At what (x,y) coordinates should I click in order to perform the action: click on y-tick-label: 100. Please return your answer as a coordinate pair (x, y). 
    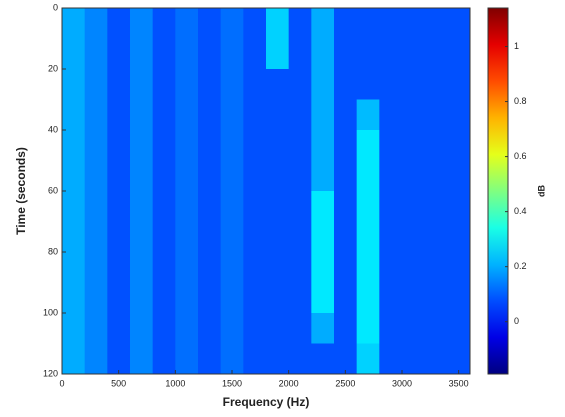
    Looking at the image, I should click on (50, 312).